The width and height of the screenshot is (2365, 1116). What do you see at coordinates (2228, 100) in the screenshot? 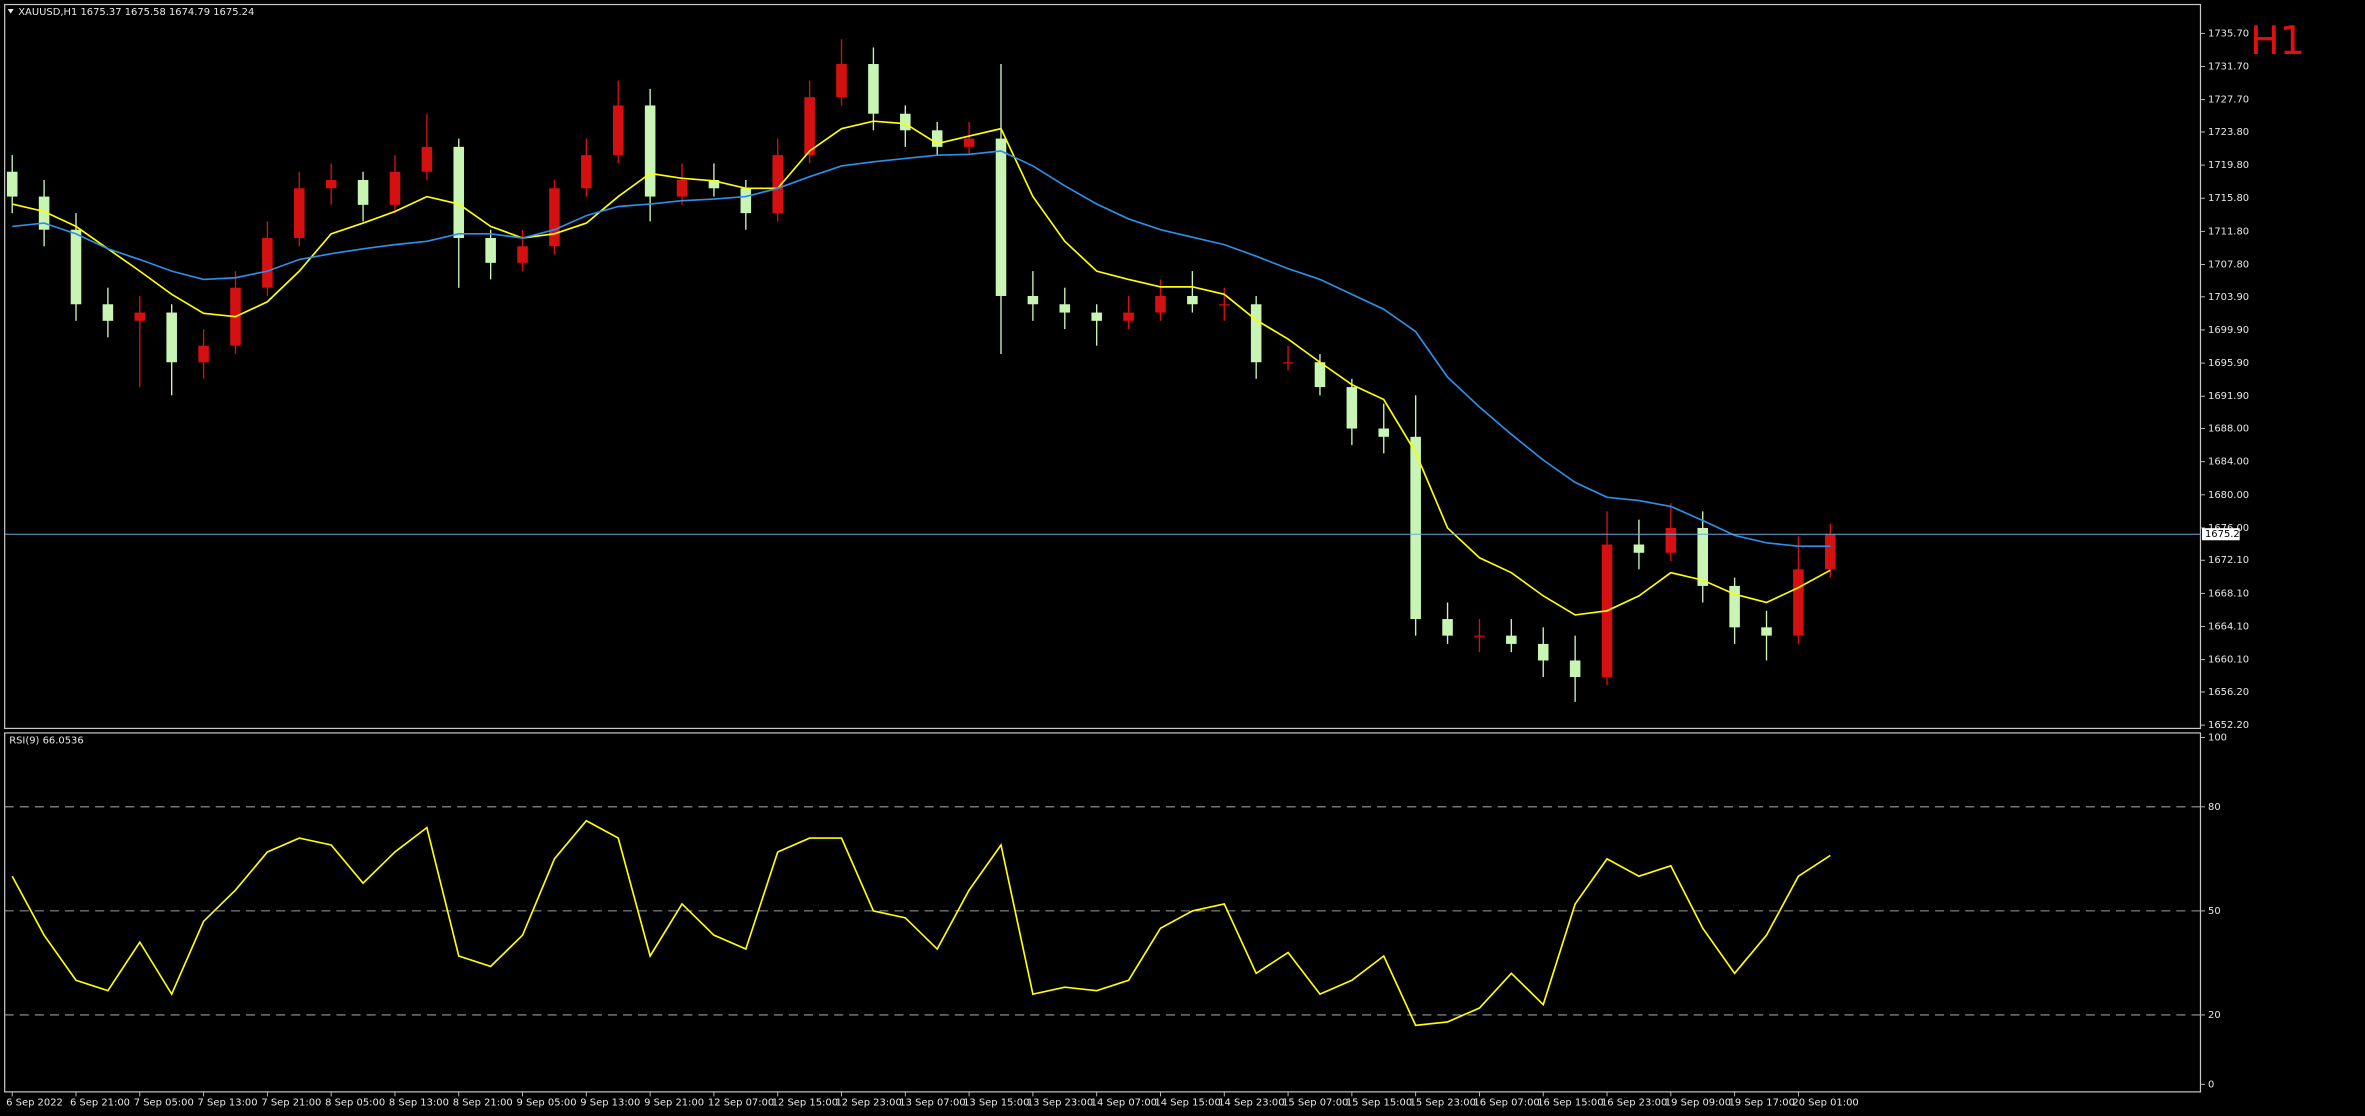
I see `y-tick-label: 1727.70` at bounding box center [2228, 100].